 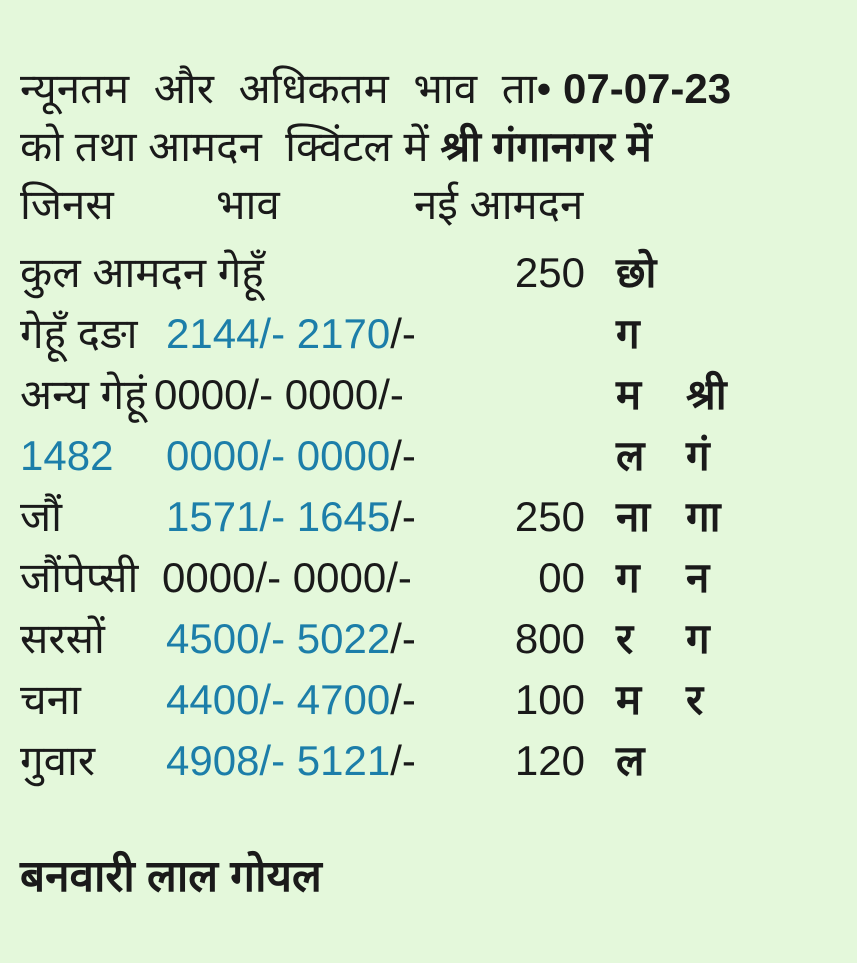 What do you see at coordinates (549, 699) in the screenshot?
I see `arrival-qty: 100` at bounding box center [549, 699].